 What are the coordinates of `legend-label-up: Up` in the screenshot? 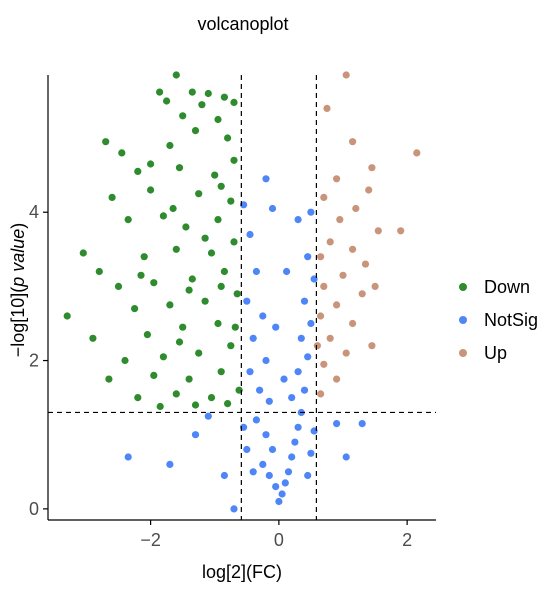 It's located at (495, 353).